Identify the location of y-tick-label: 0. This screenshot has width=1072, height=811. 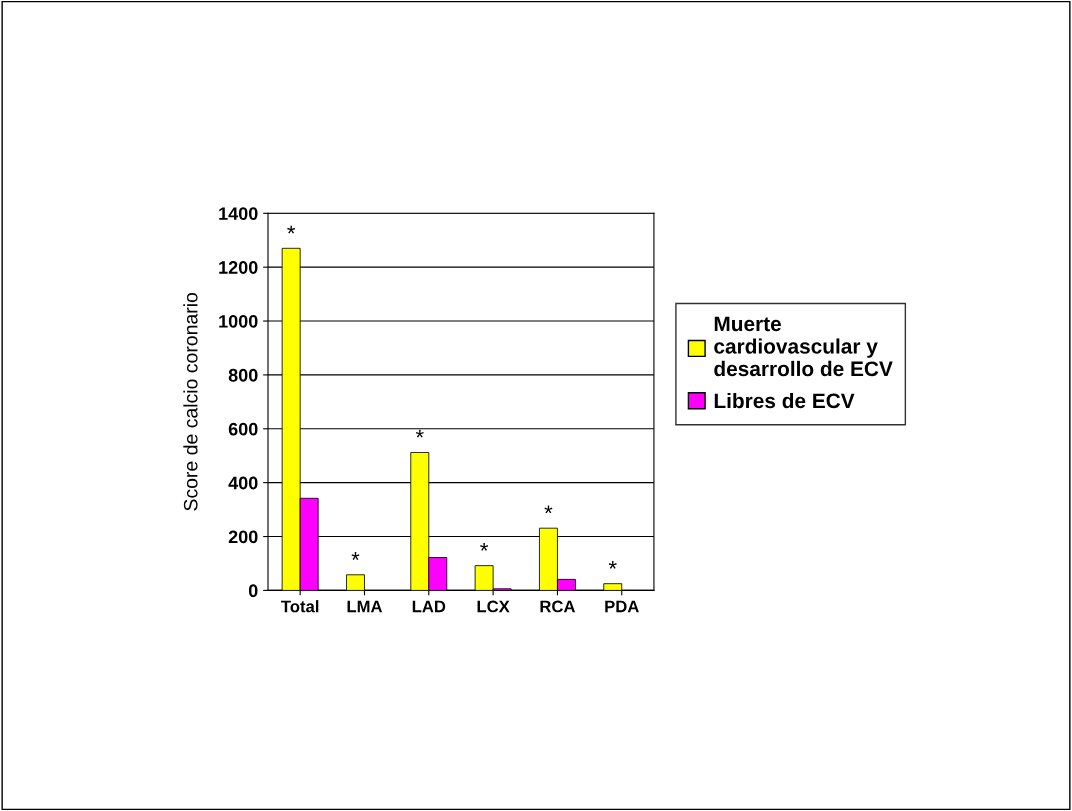
(253, 591).